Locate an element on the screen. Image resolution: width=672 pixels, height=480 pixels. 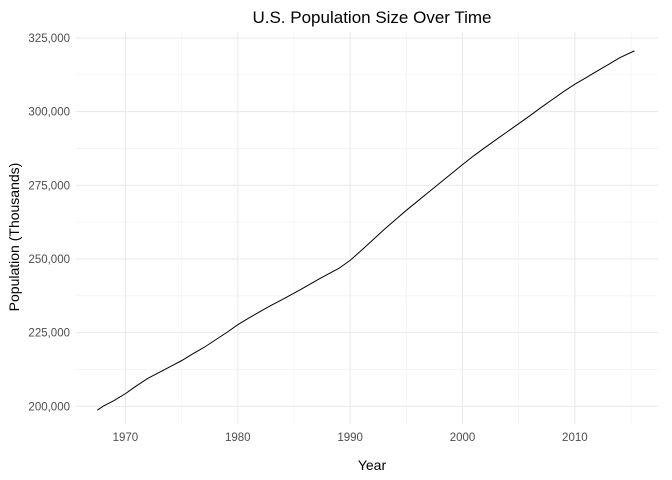
x-tick-label: 1990 is located at coordinates (350, 438).